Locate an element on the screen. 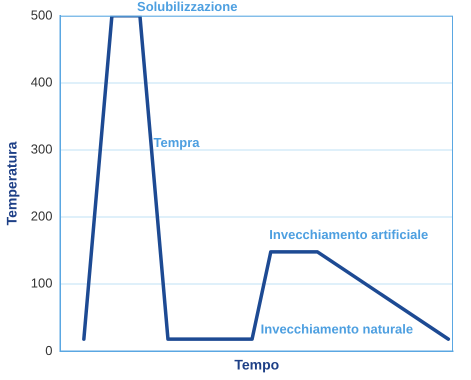  annotation: Invecchiamento artificiale is located at coordinates (348, 234).